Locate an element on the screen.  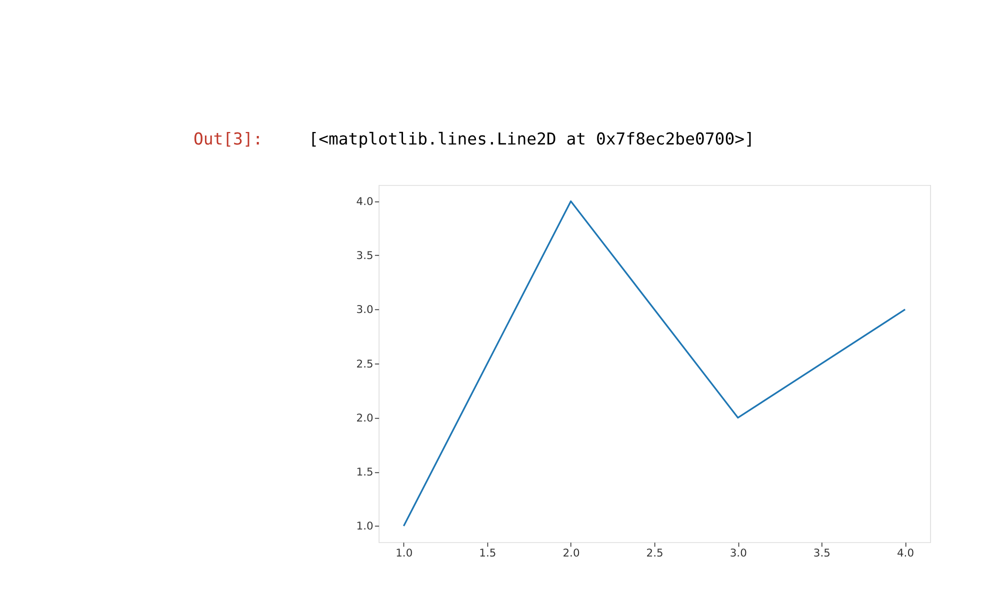
x-tick-label: 3.0 is located at coordinates (739, 553).